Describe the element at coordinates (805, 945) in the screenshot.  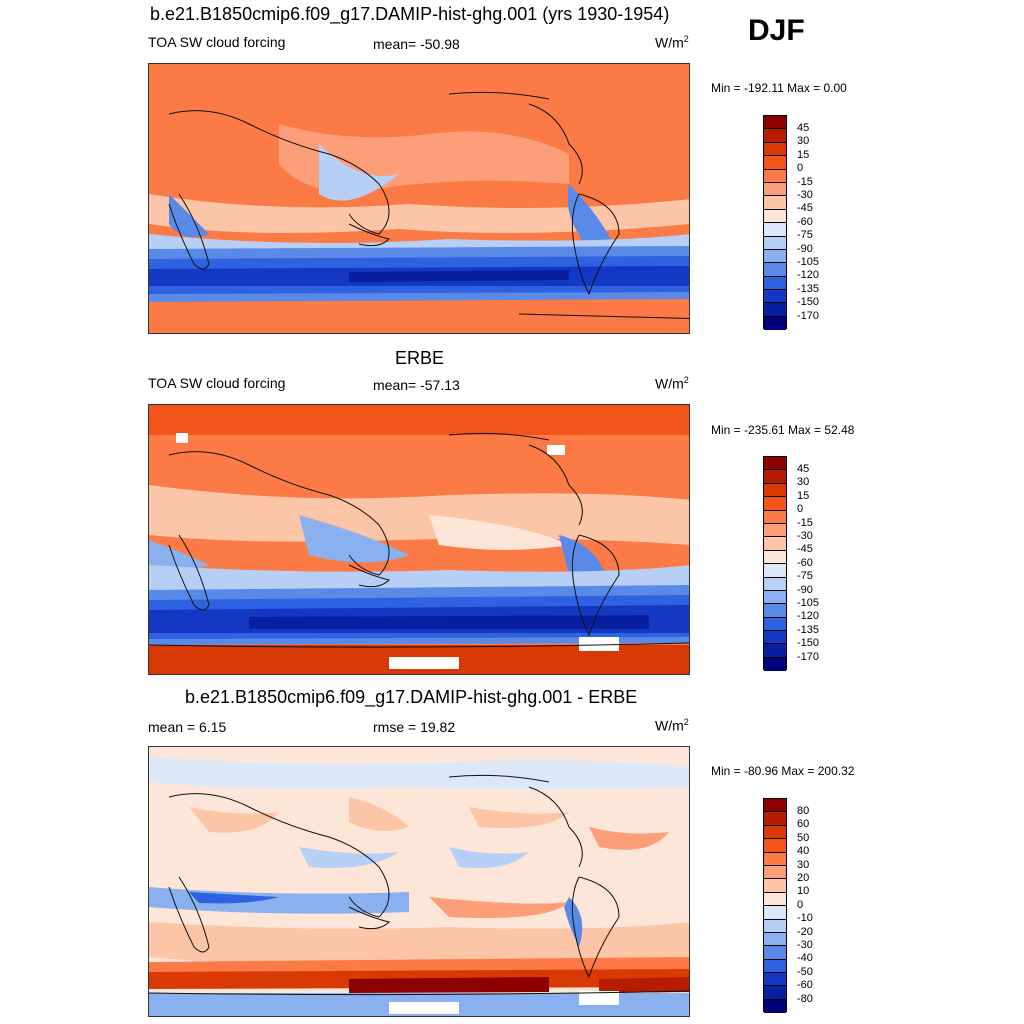
I see `cbar3-tick: -30` at that location.